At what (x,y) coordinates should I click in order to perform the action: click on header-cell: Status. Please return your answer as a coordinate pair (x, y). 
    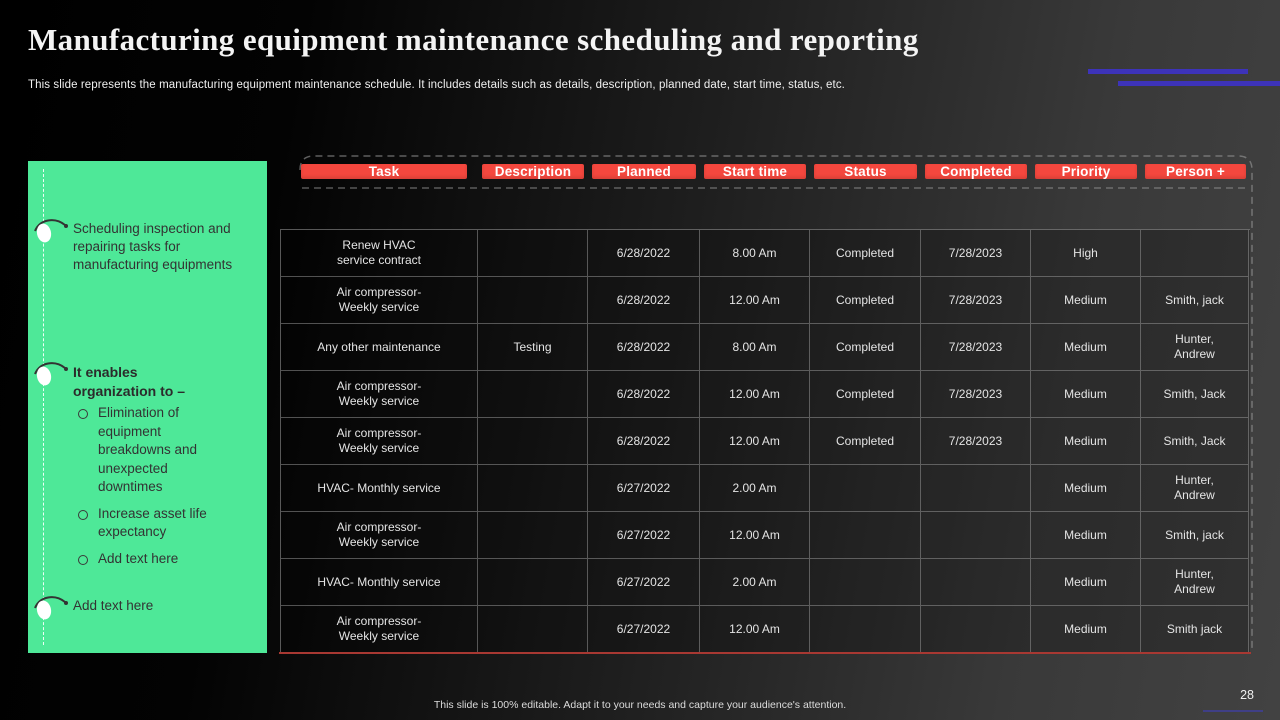
    Looking at the image, I should click on (865, 187).